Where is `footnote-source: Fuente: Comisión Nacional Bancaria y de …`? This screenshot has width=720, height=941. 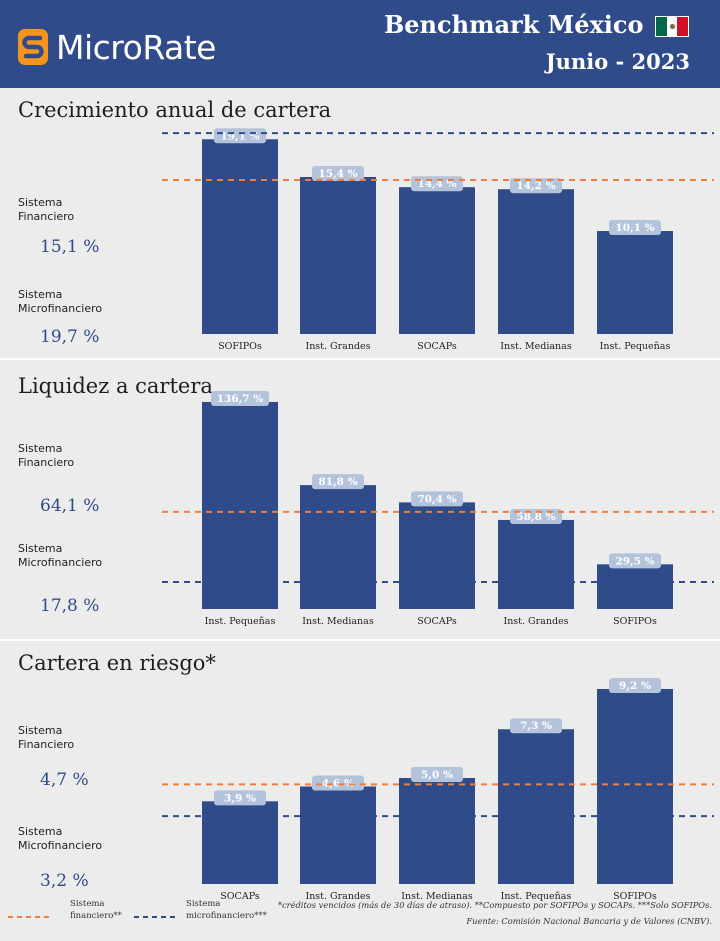 footnote-source: Fuente: Comisión Nacional Bancaria y de … is located at coordinates (589, 921).